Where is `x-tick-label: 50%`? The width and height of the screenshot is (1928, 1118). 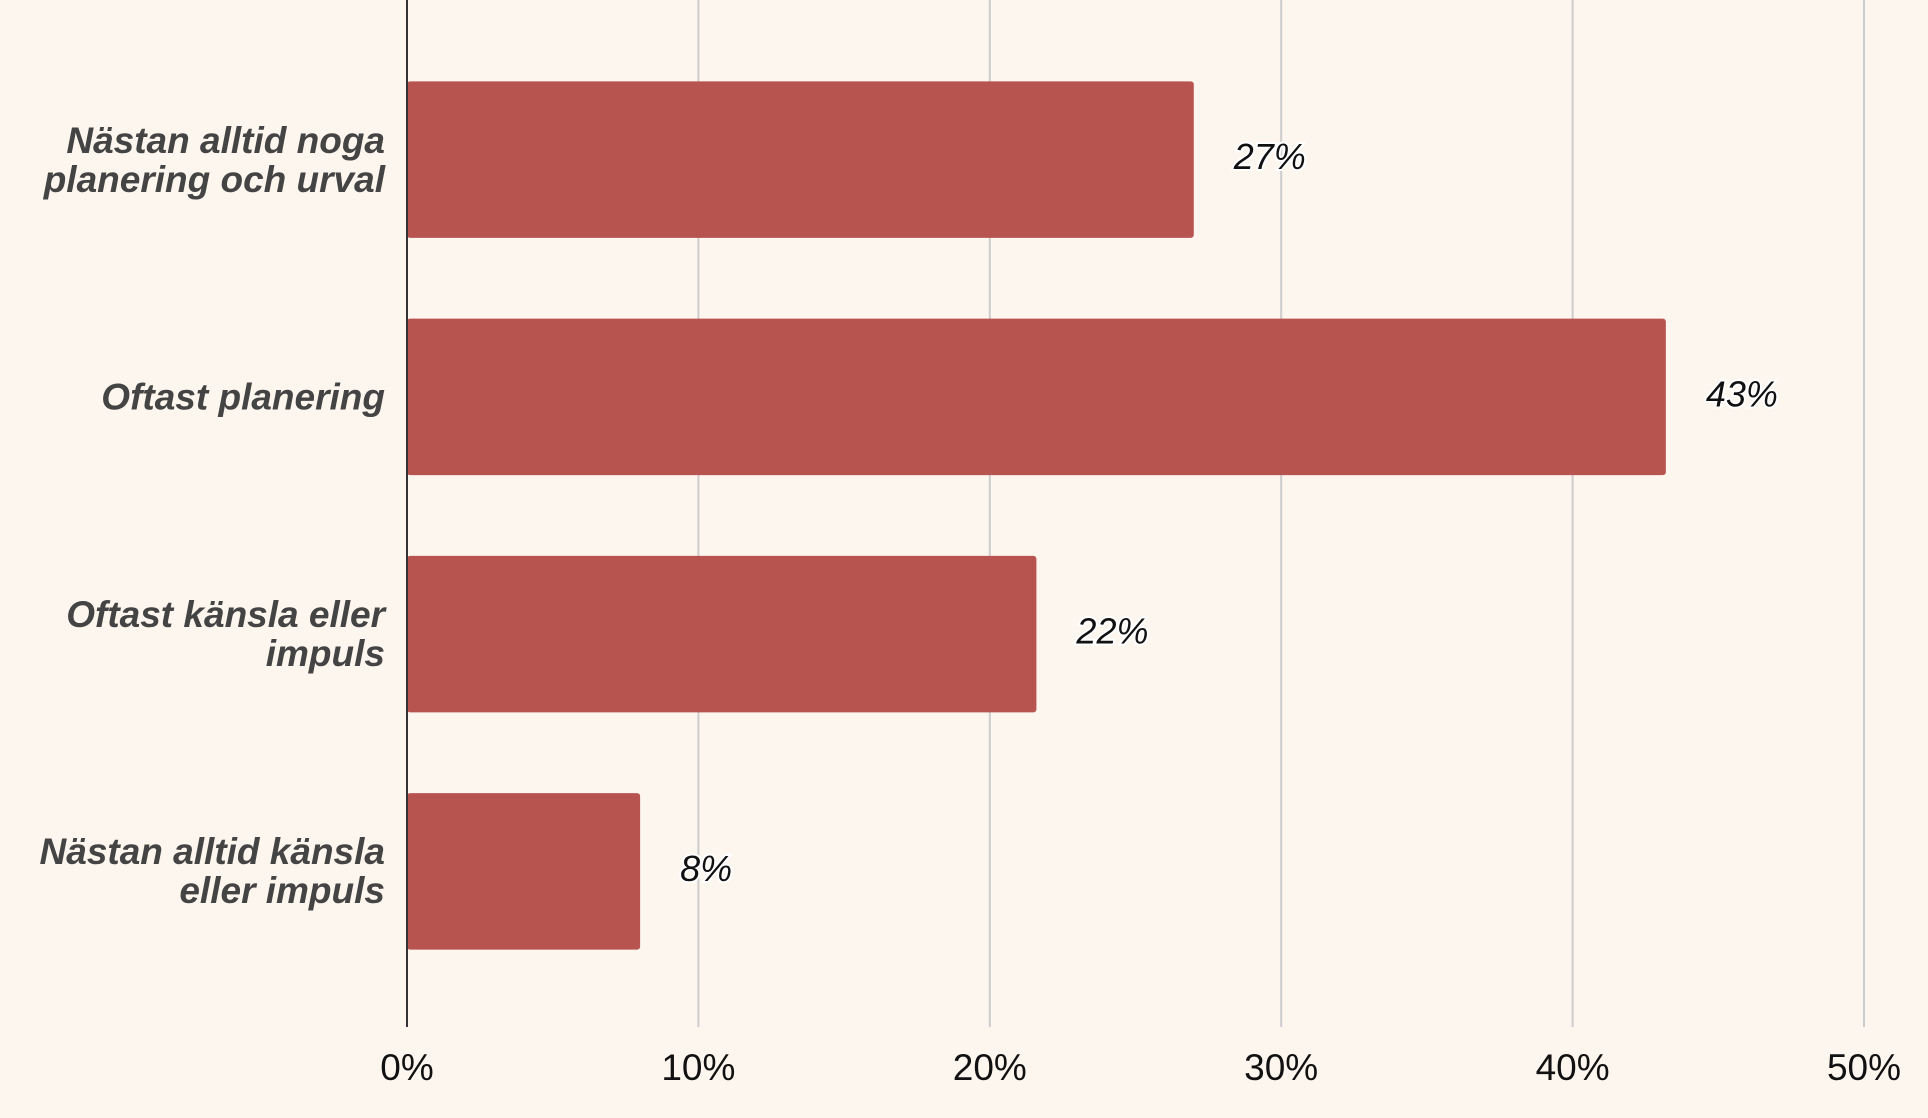 x-tick-label: 50% is located at coordinates (1864, 1067).